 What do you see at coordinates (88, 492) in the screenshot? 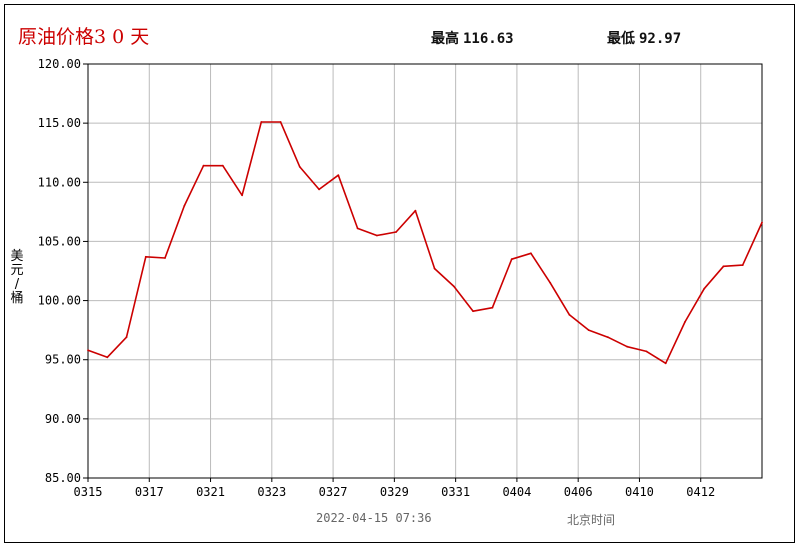
I see `x-tick-label: 0315` at bounding box center [88, 492].